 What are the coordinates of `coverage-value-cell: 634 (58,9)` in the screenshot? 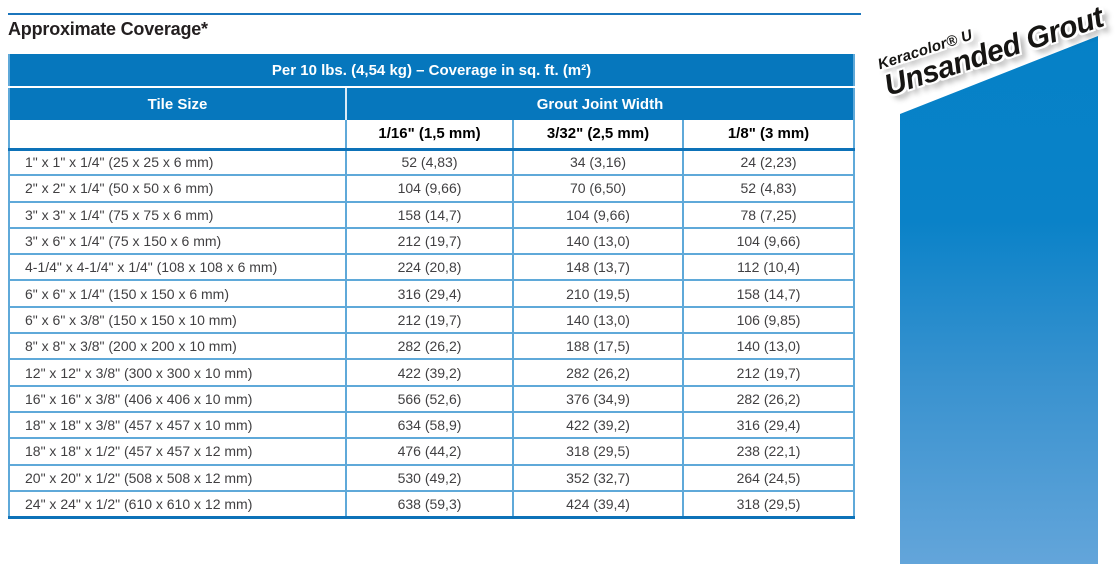 It's located at (429, 424).